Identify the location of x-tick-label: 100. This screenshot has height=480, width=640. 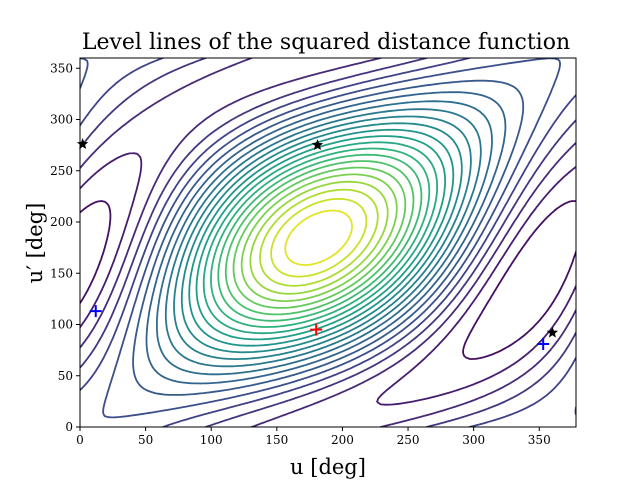
(211, 440).